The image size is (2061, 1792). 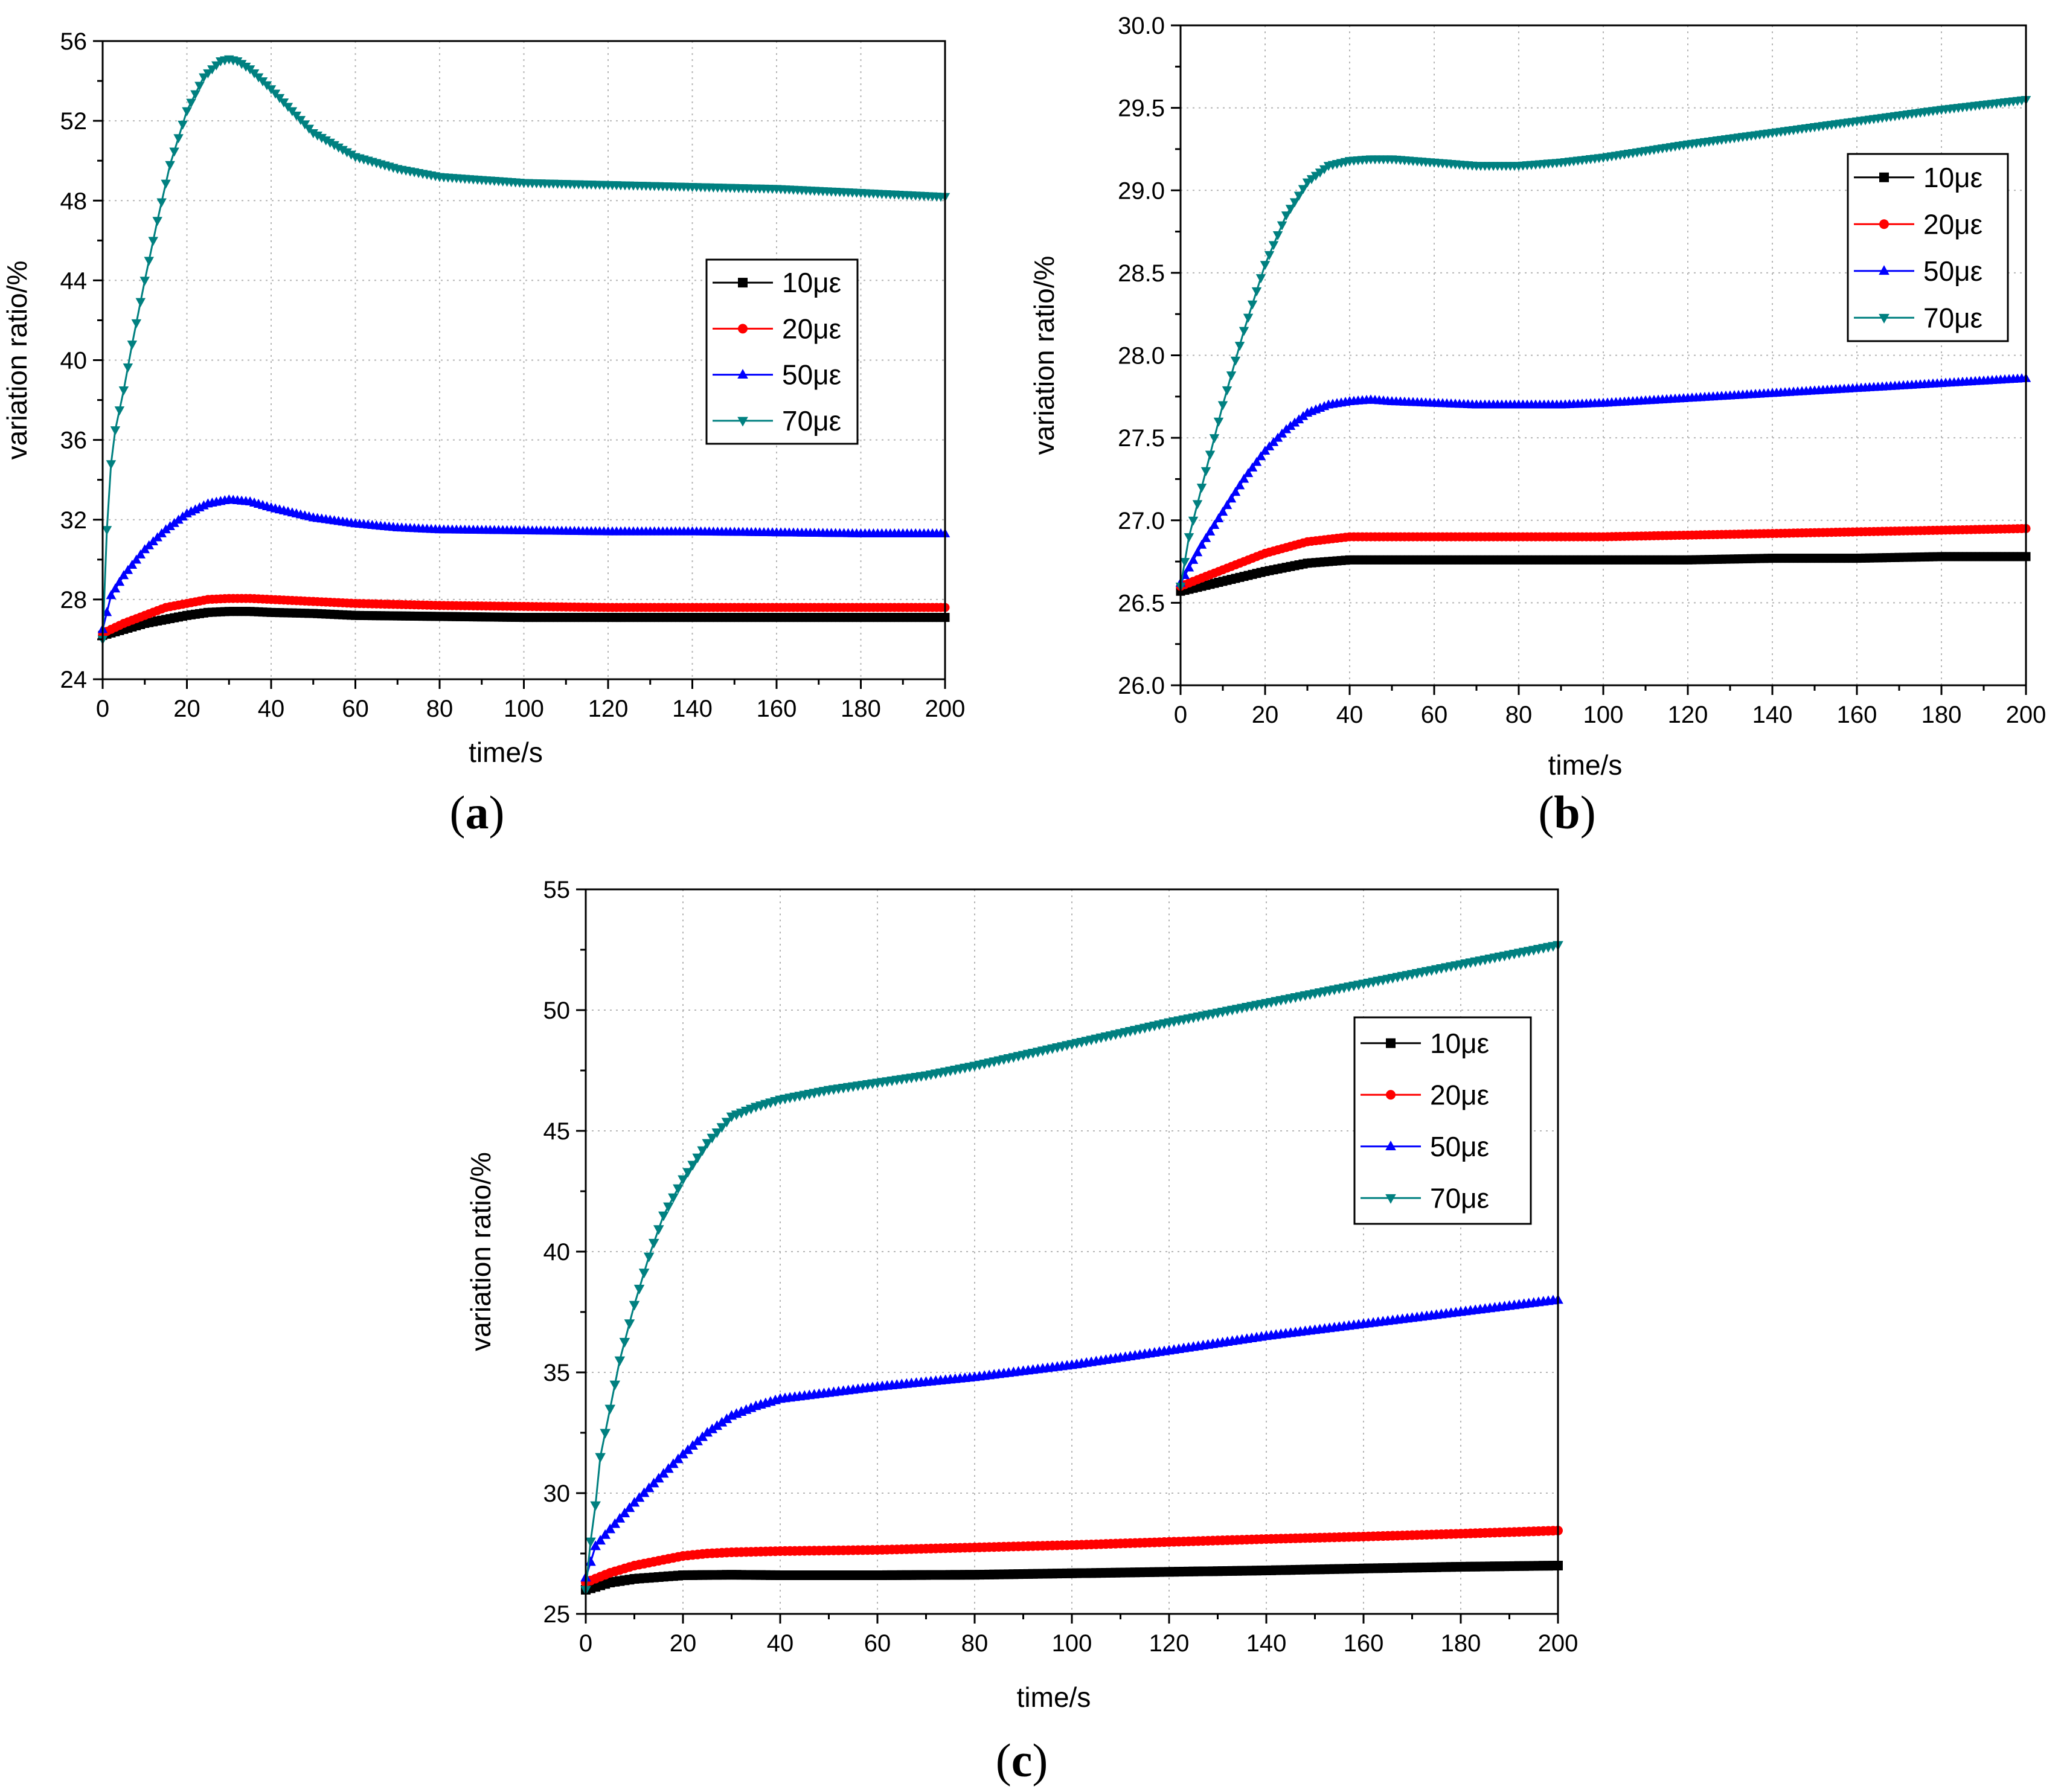 What do you see at coordinates (1141, 521) in the screenshot?
I see `y-tick-label: 27.0` at bounding box center [1141, 521].